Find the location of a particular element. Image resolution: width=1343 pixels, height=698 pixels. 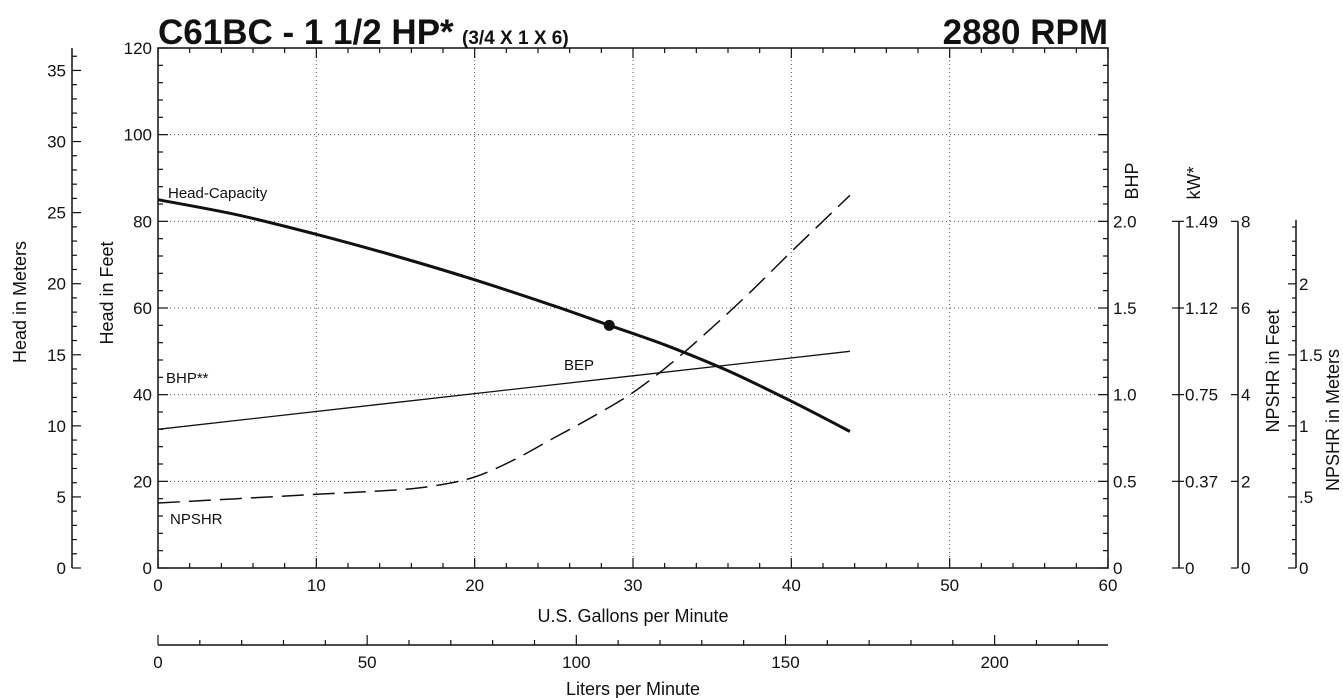

y-kw-tick-label-3: 1.12 is located at coordinates (1201, 308).